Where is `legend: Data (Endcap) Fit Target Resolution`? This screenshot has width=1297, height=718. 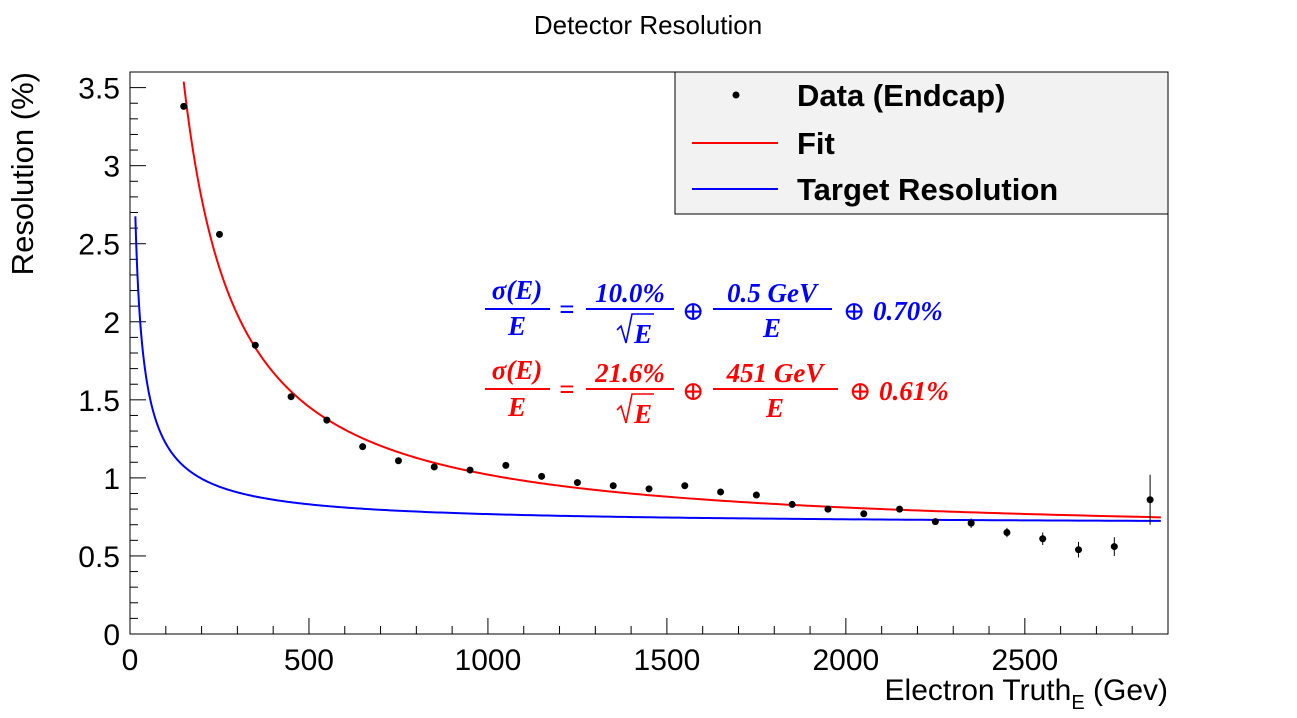
legend: Data (Endcap) Fit Target Resolution is located at coordinates (921, 143).